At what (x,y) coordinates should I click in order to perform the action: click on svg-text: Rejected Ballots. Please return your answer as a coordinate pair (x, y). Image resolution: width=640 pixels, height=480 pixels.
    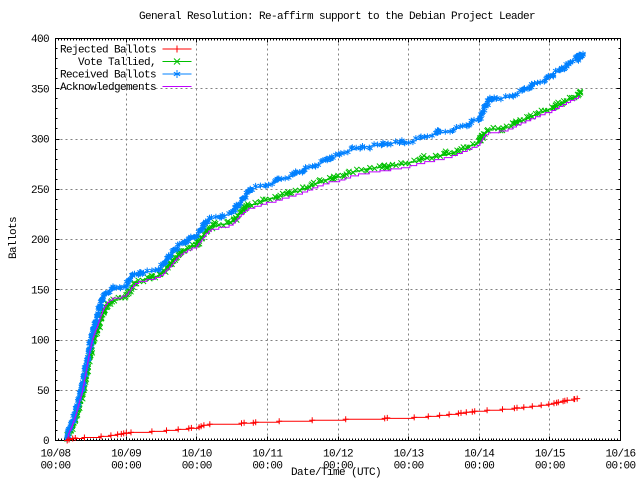
    Looking at the image, I should click on (108, 51).